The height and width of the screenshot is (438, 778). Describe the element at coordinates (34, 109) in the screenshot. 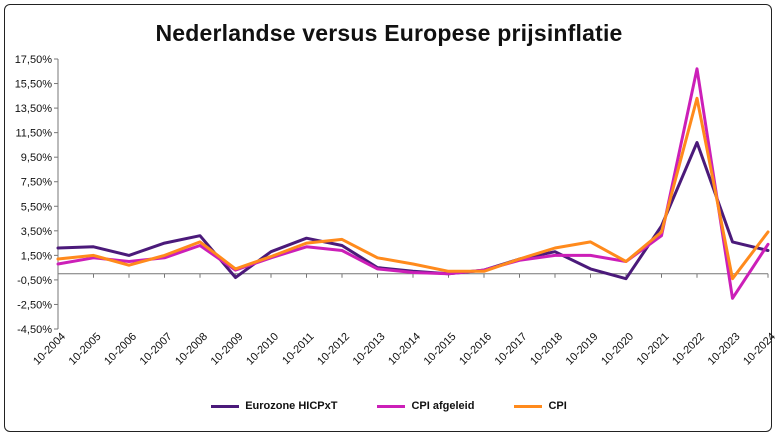

I see `y-tick-label: 13,50%` at that location.